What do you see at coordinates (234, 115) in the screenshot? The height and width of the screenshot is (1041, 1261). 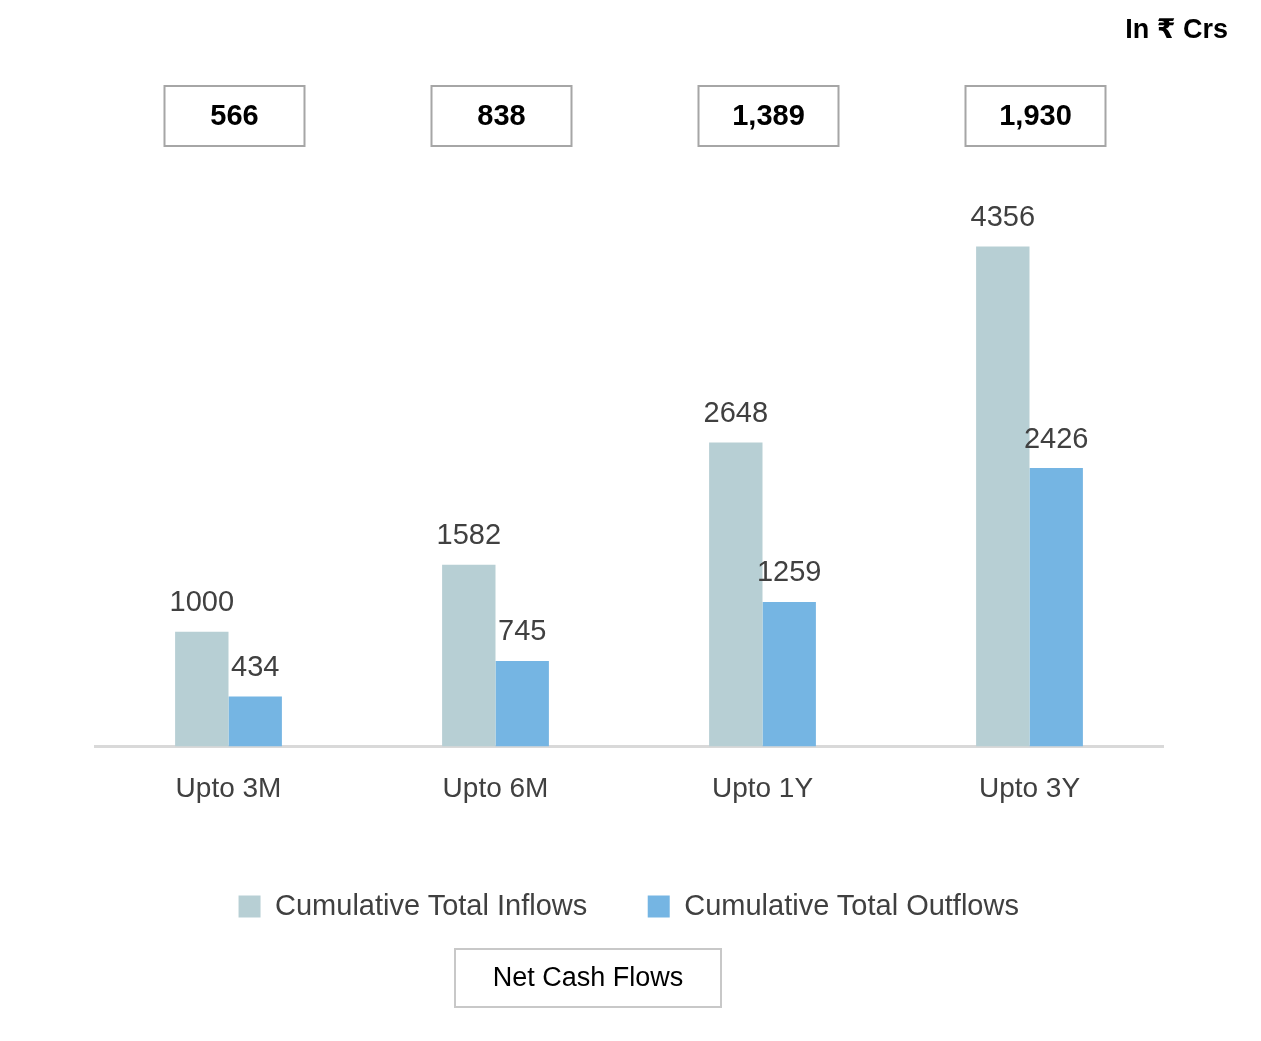 I see `text: 566` at bounding box center [234, 115].